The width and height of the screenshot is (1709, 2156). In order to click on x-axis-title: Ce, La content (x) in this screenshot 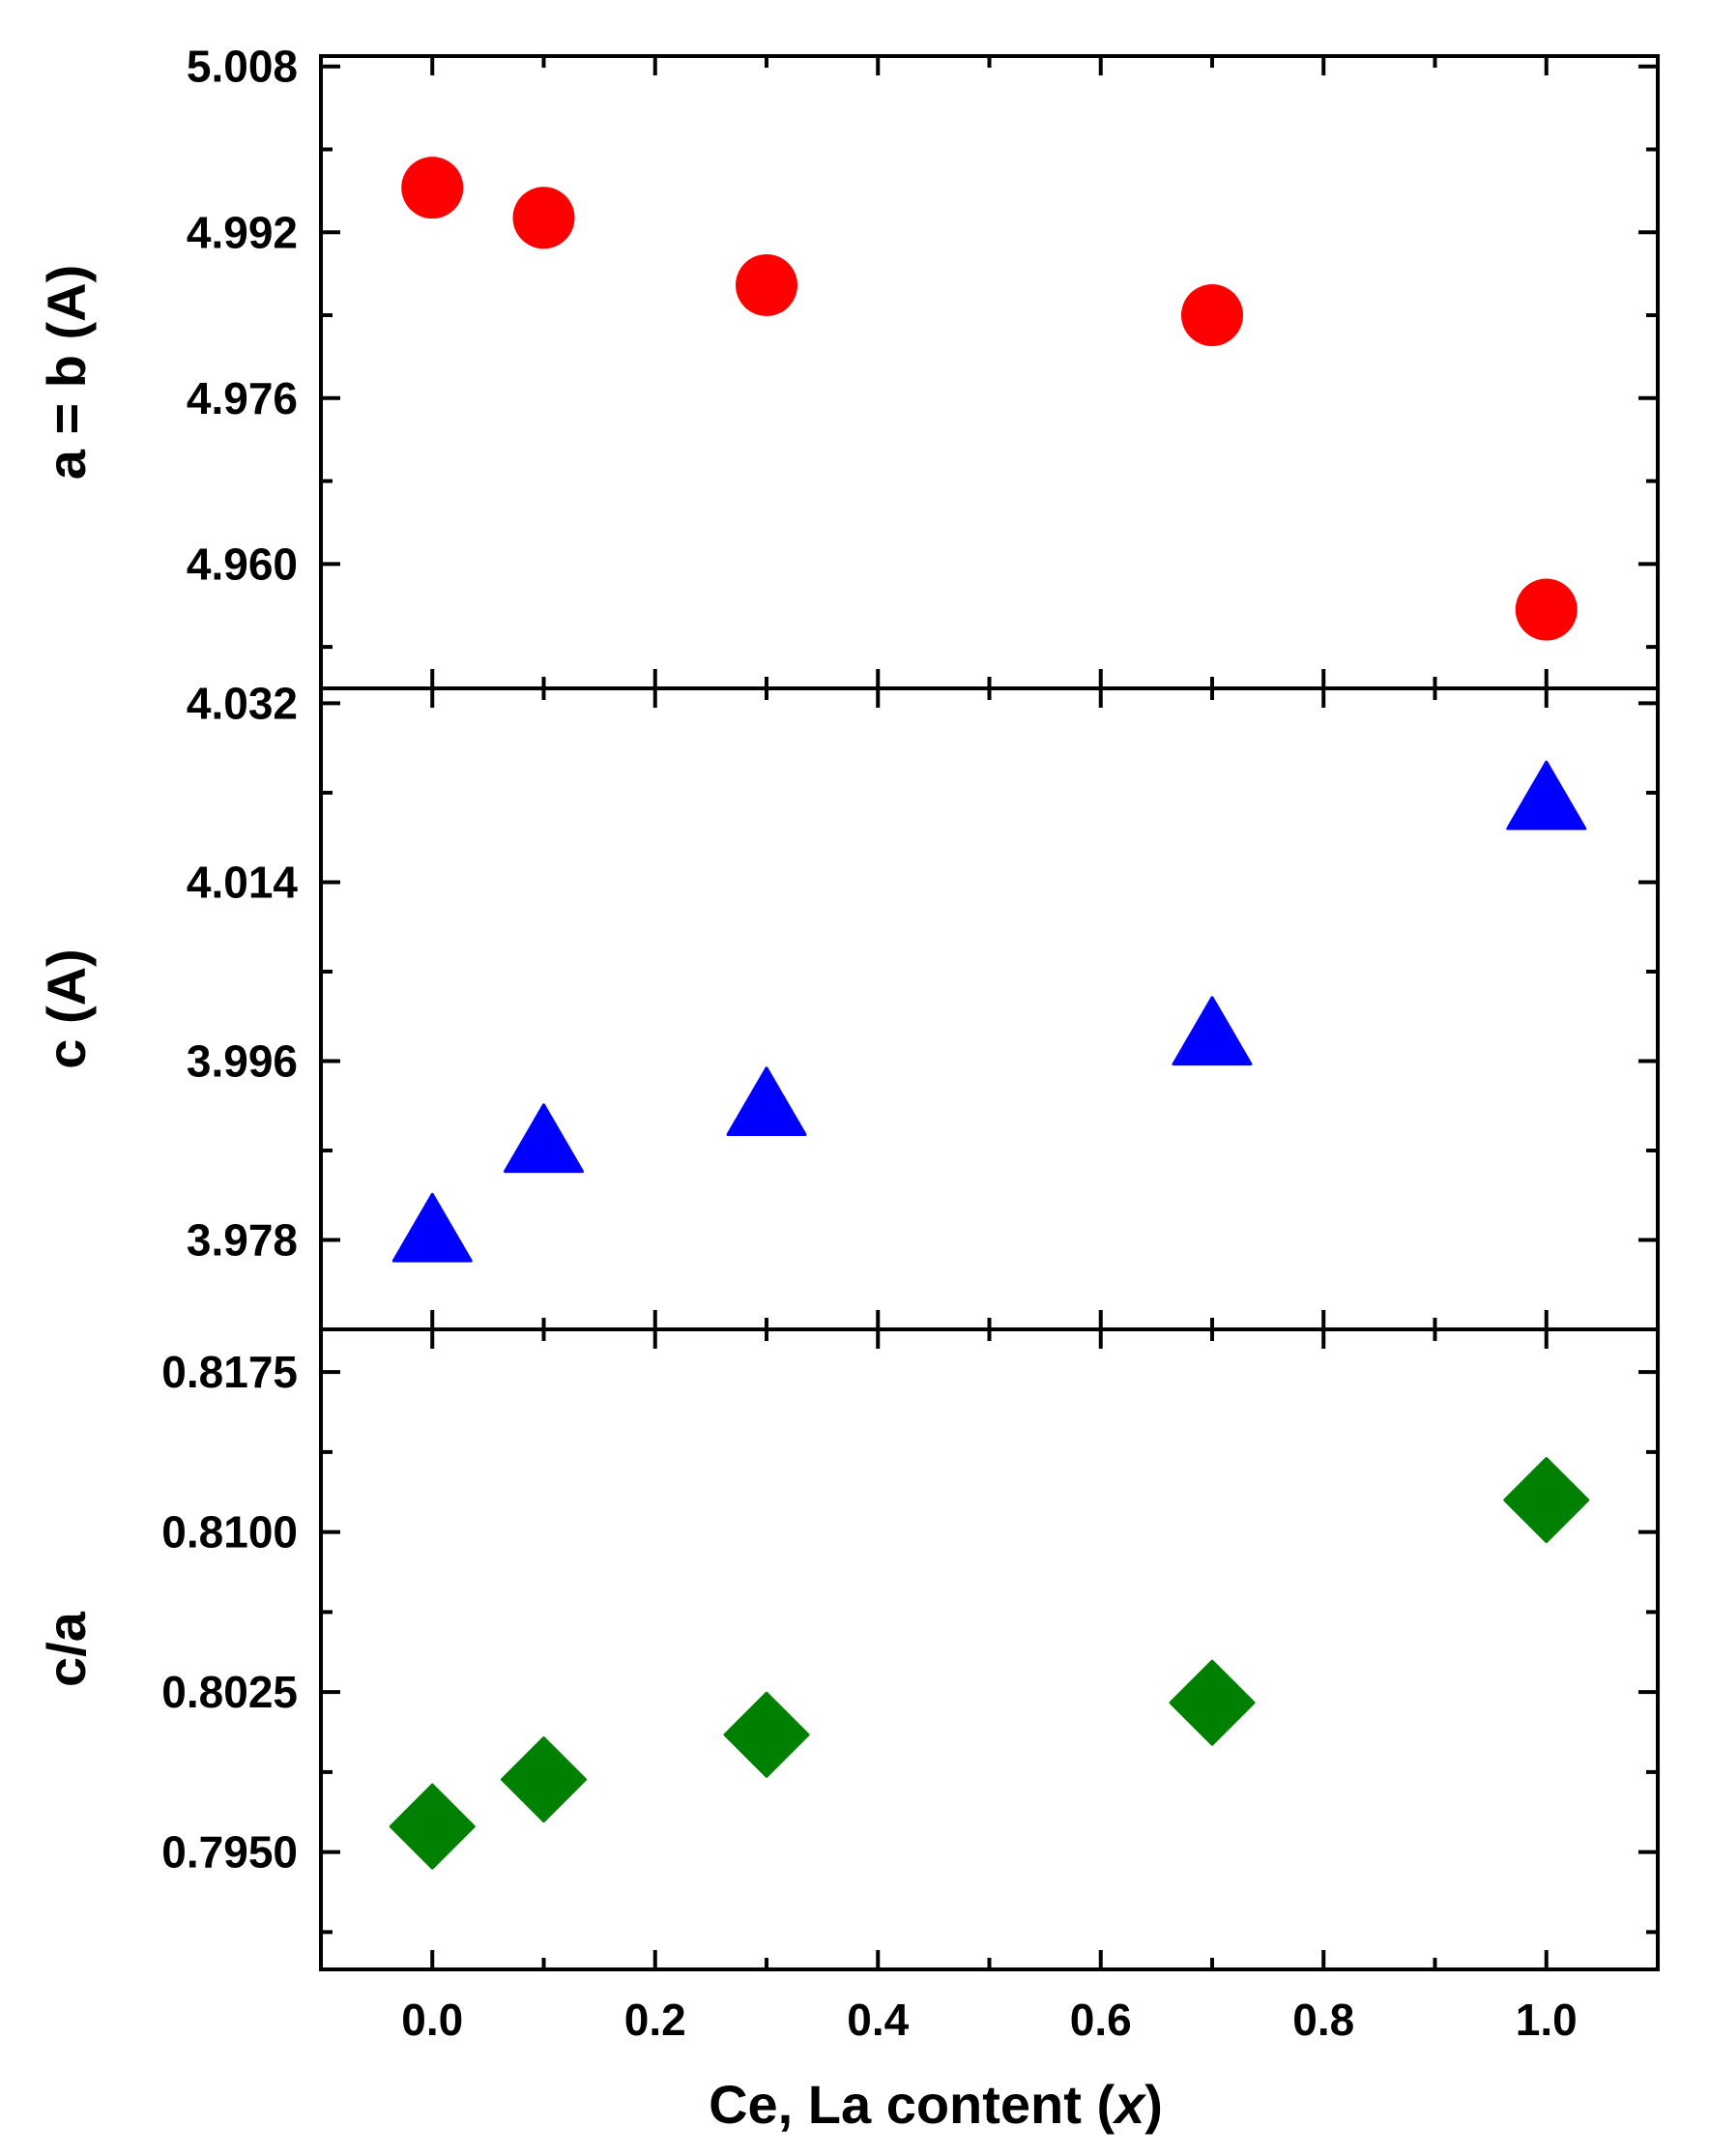, I will do `click(936, 2104)`.